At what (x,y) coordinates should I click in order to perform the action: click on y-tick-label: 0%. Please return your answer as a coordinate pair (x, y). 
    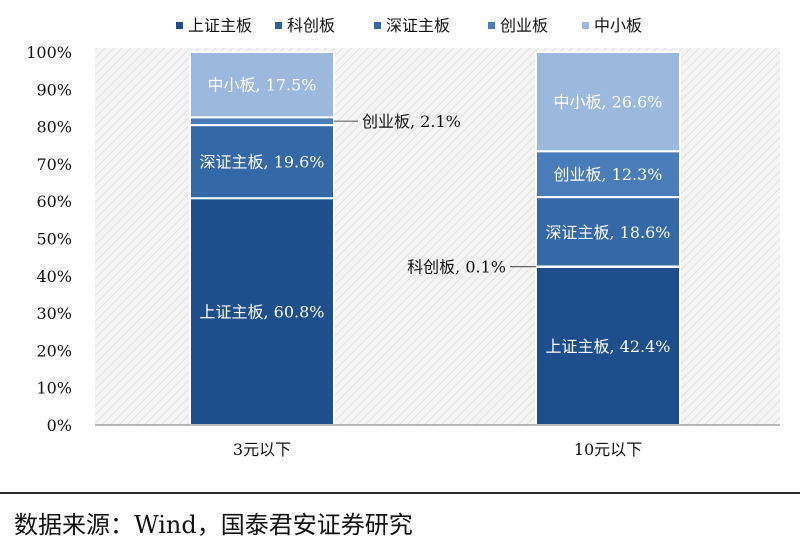
    Looking at the image, I should click on (59, 425).